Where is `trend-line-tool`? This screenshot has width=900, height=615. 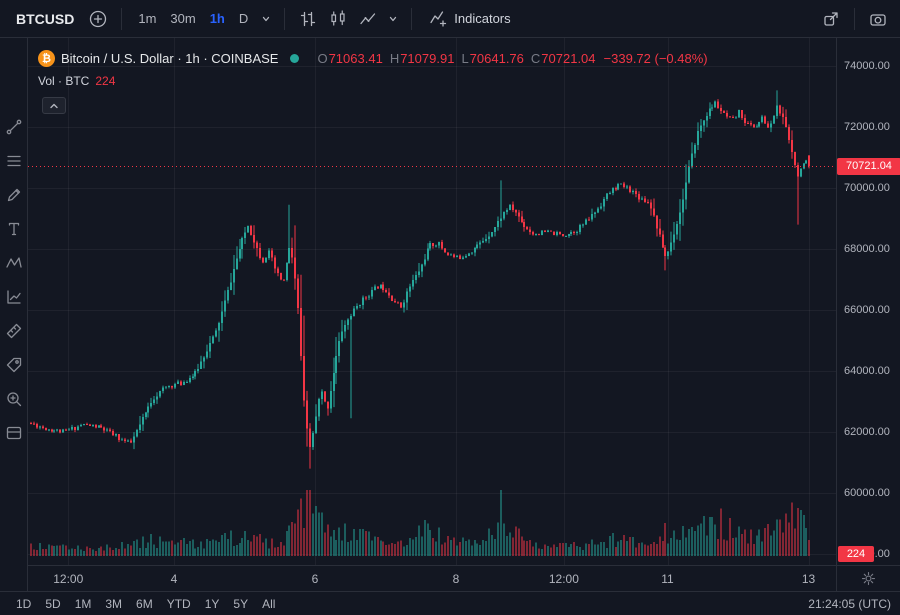 trend-line-tool is located at coordinates (14, 127).